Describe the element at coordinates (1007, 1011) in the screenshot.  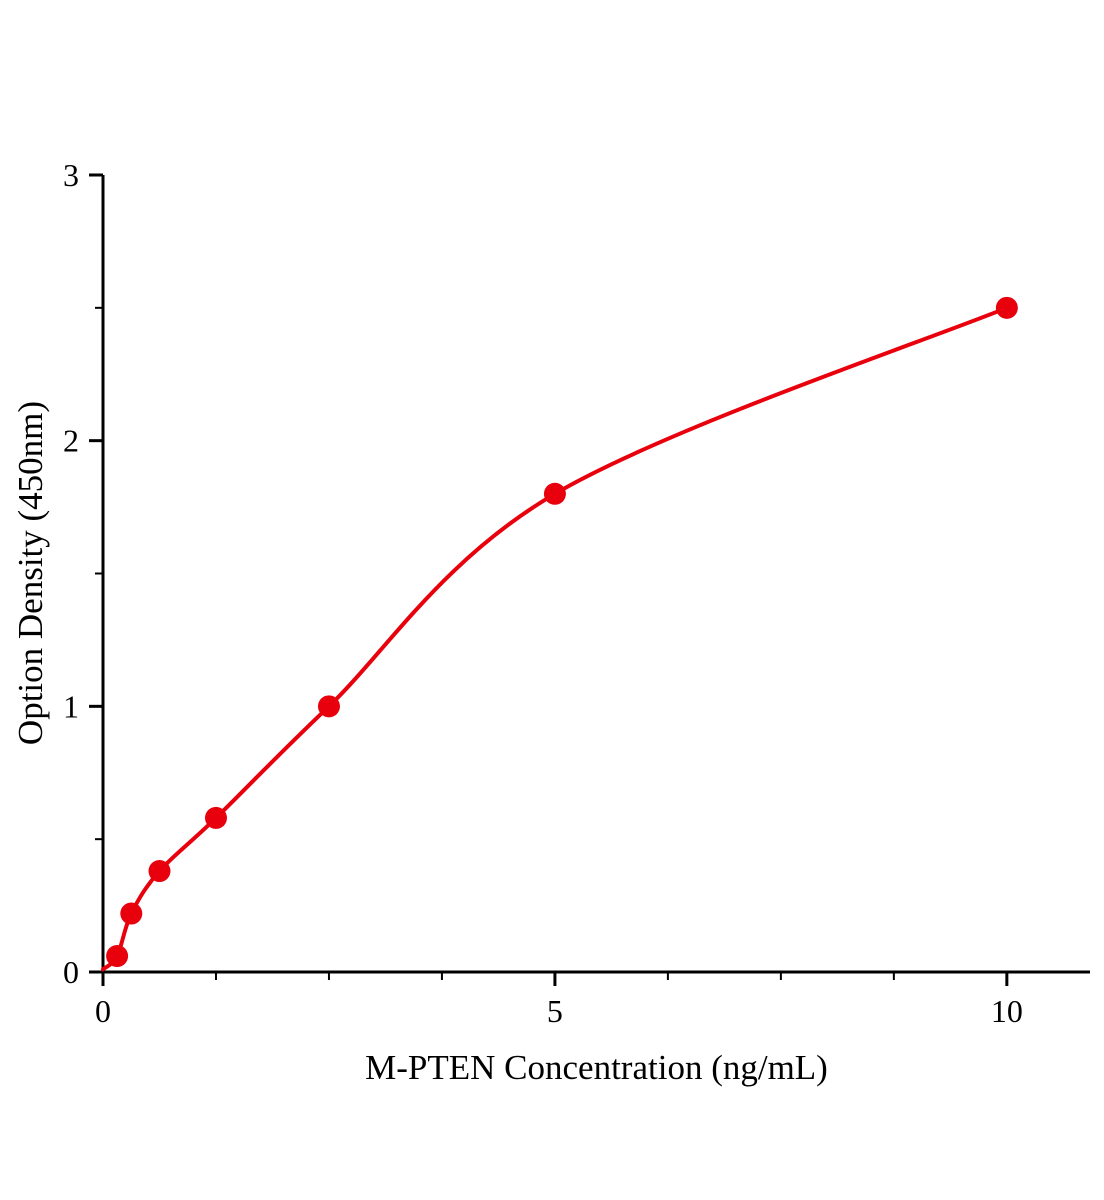
I see `x-tick-label: 10` at that location.